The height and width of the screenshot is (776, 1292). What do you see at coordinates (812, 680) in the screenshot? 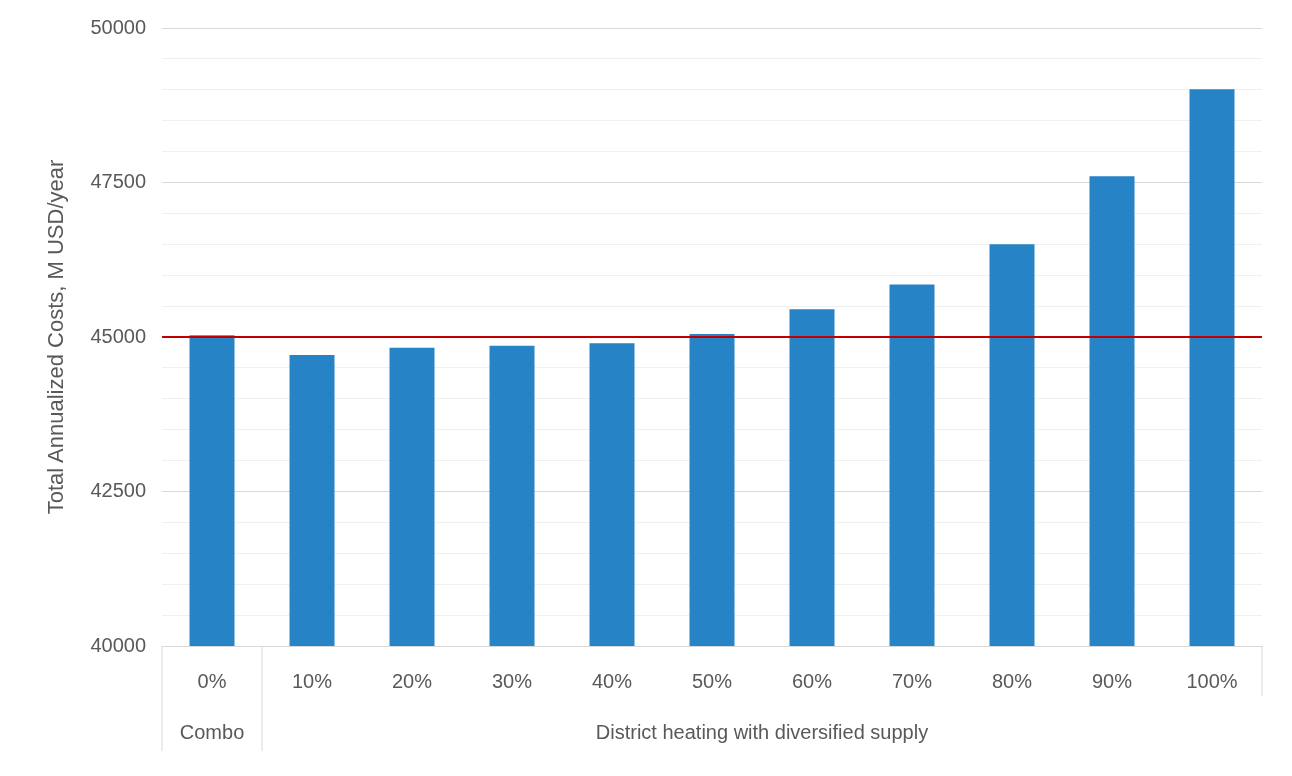
I see `x-tick-label: 60%` at bounding box center [812, 680].